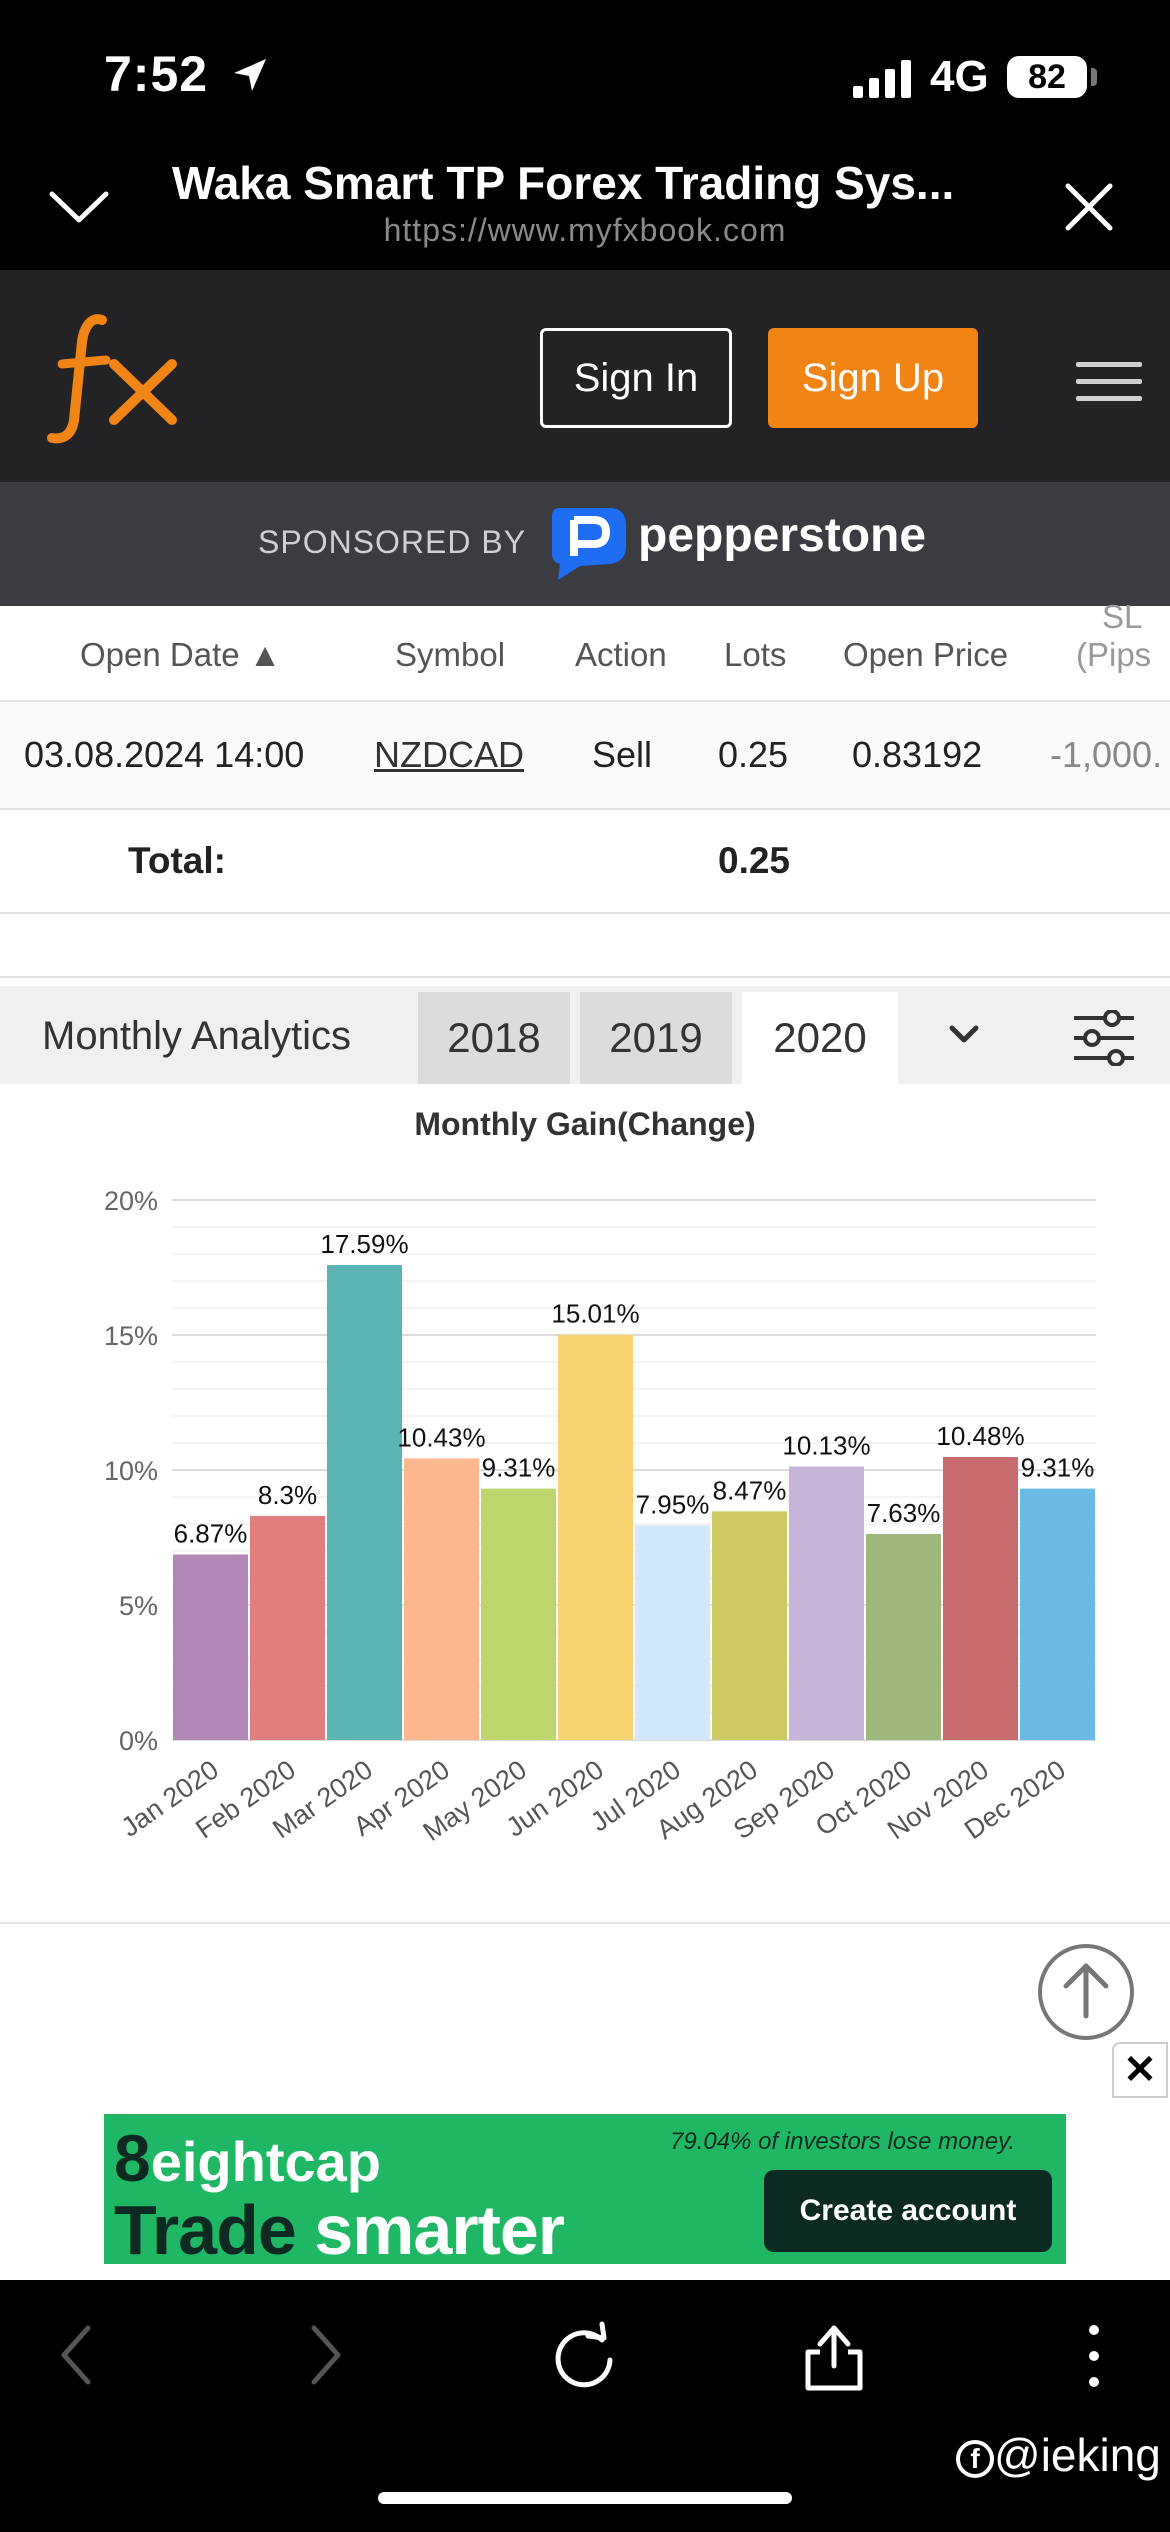 The width and height of the screenshot is (1170, 2532). Describe the element at coordinates (585, 862) in the screenshot. I see `table-total-row: Total: 0.25` at that location.